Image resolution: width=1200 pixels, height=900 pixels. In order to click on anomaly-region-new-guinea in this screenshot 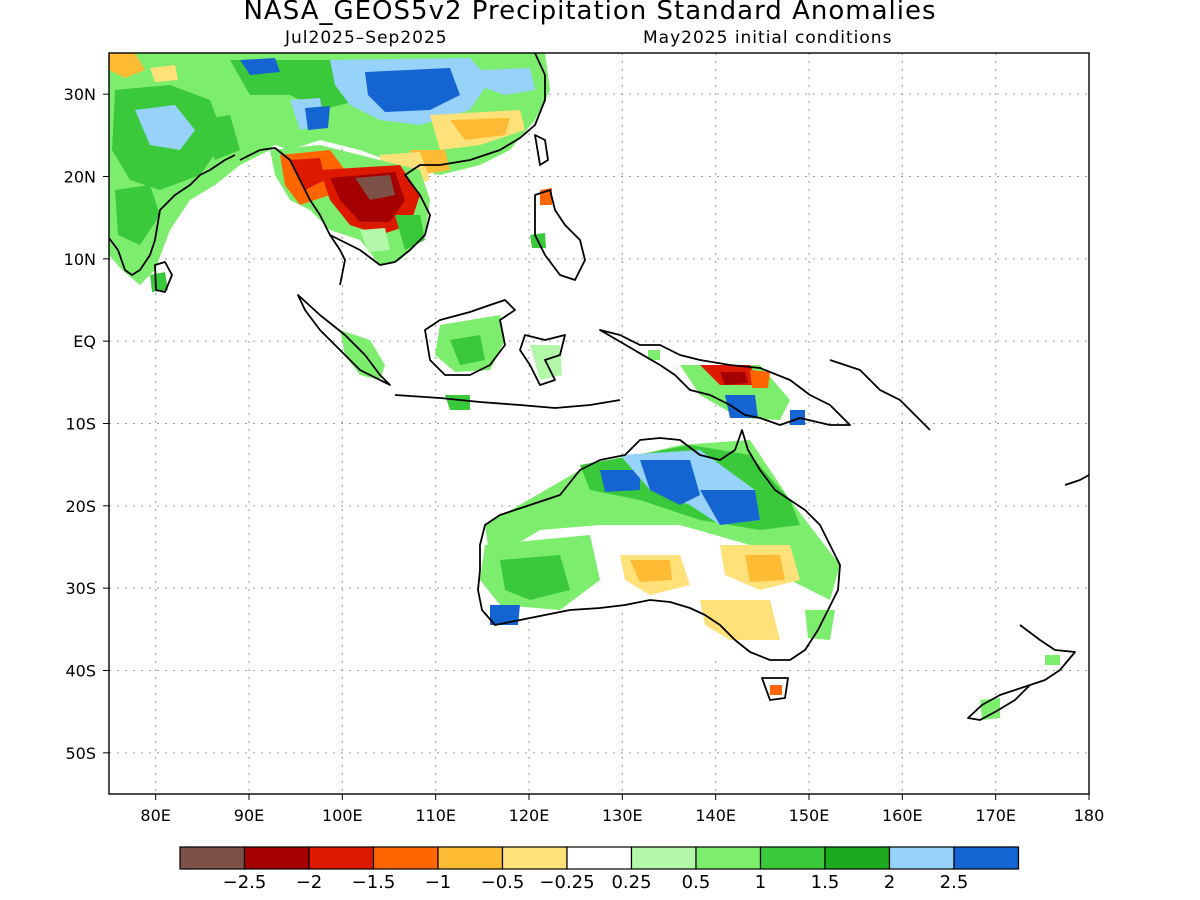, I will do `click(742, 395)`.